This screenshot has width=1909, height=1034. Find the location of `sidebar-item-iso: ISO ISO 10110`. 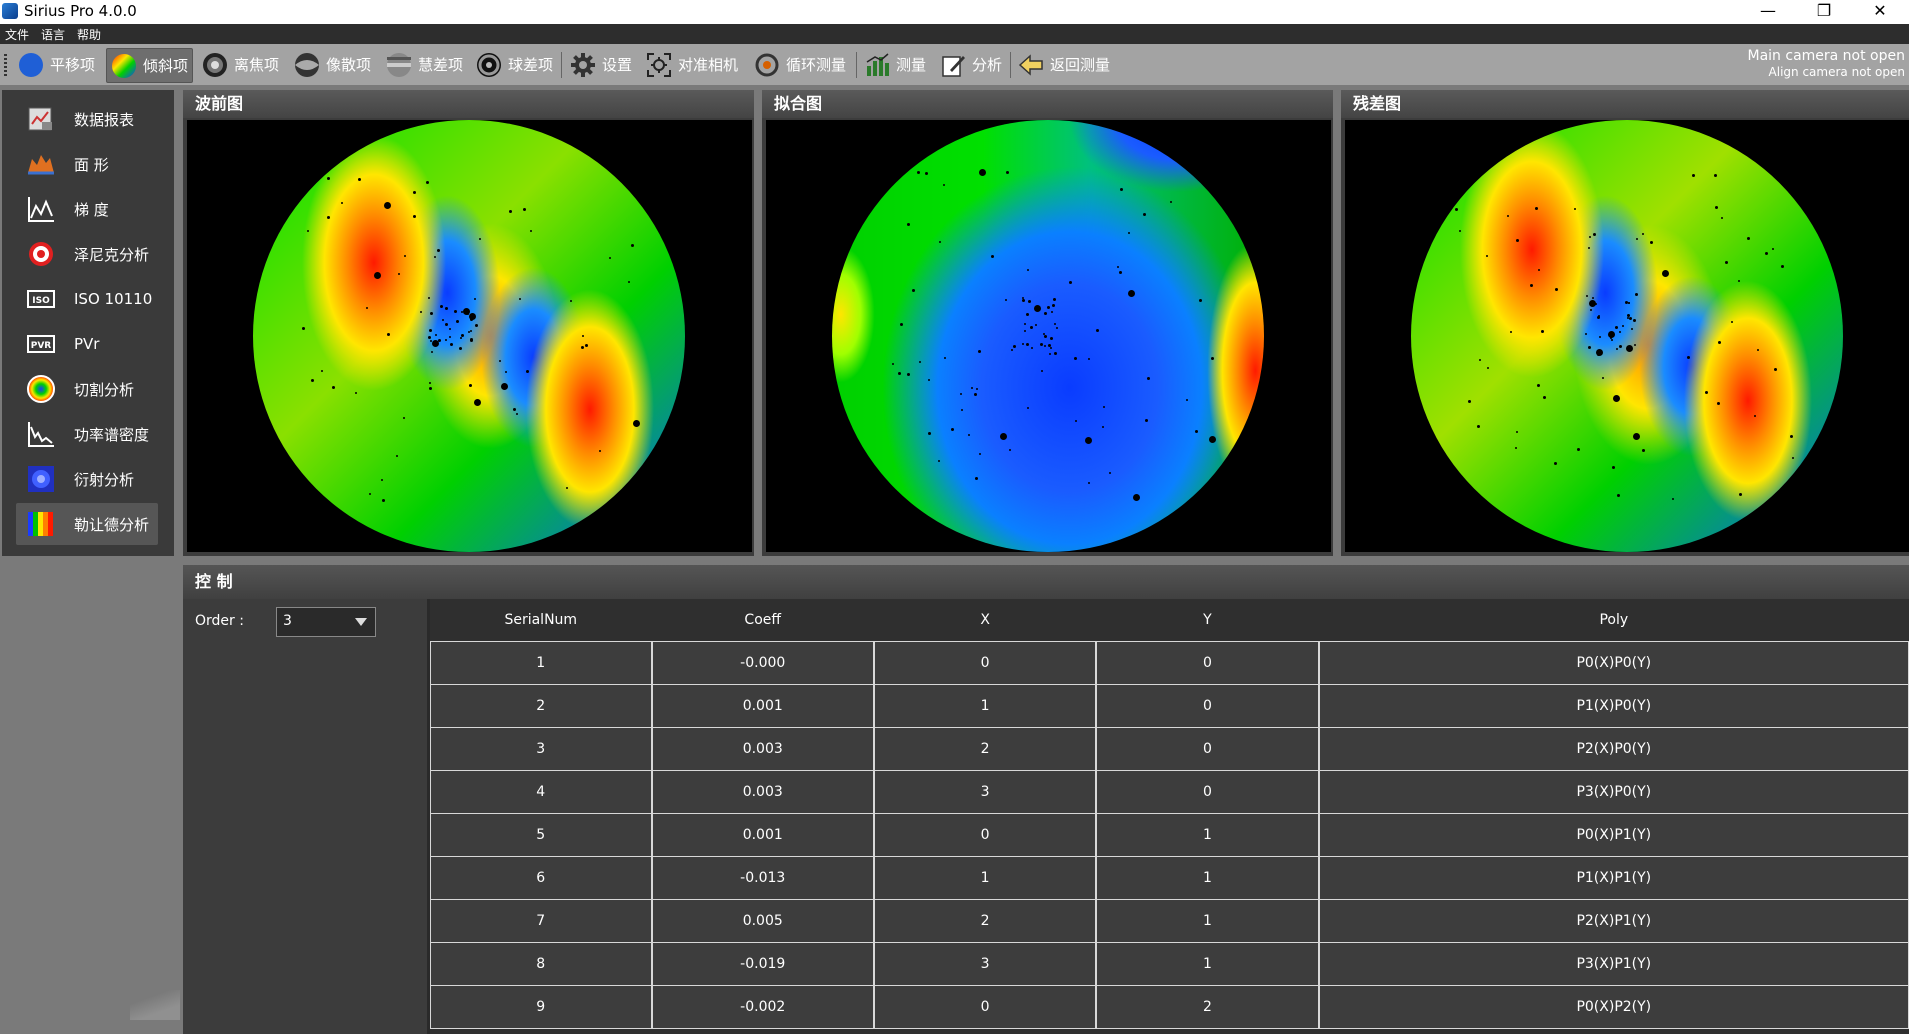

sidebar-item-iso: ISO ISO 10110 is located at coordinates (87, 299).